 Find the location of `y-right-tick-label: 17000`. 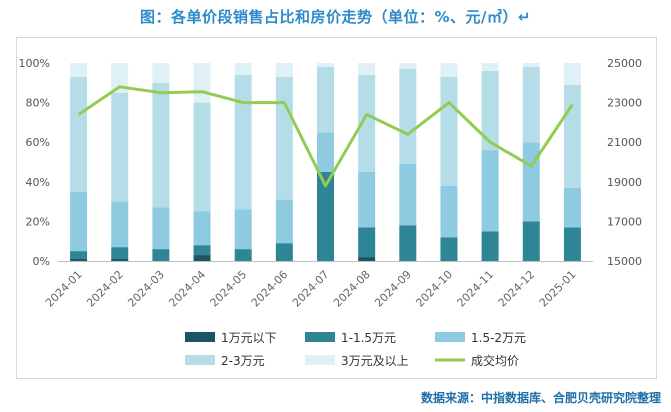

y-right-tick-label: 17000 is located at coordinates (624, 221).